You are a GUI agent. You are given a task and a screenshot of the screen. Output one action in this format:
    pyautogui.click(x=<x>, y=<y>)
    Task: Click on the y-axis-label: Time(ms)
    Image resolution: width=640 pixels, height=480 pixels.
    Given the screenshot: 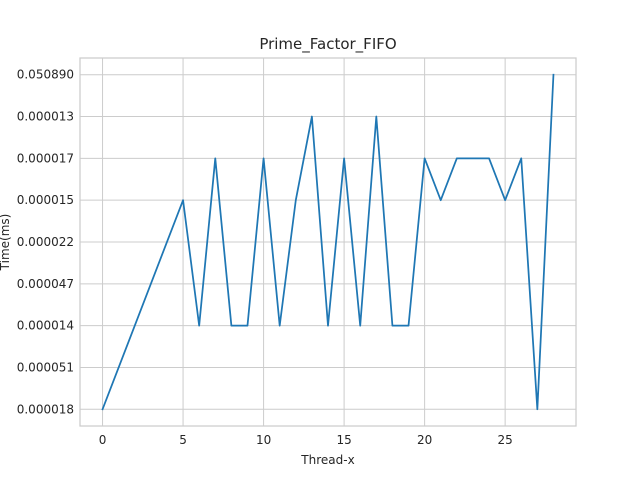 What is the action you would take?
    pyautogui.click(x=6, y=243)
    